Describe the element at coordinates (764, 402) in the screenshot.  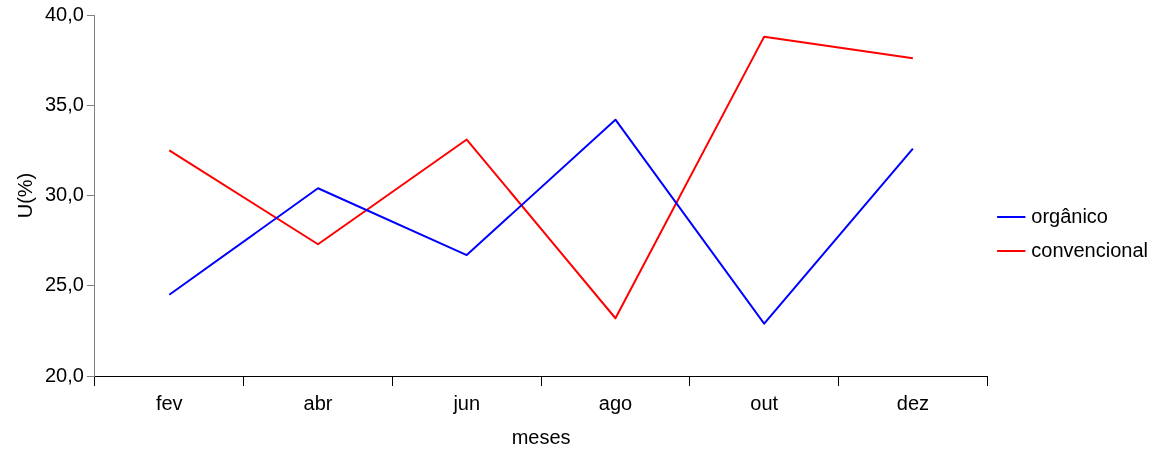
I see `x-tick-label: out` at that location.